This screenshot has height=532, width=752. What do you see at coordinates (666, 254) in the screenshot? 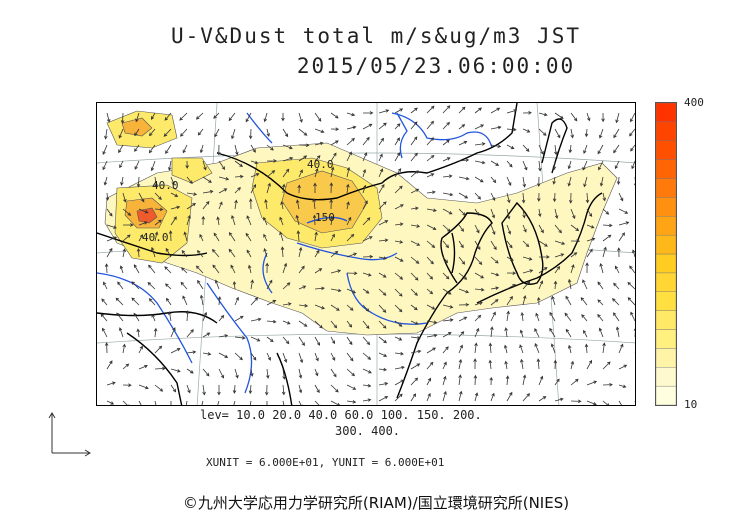
I see `color-scale-swatches` at bounding box center [666, 254].